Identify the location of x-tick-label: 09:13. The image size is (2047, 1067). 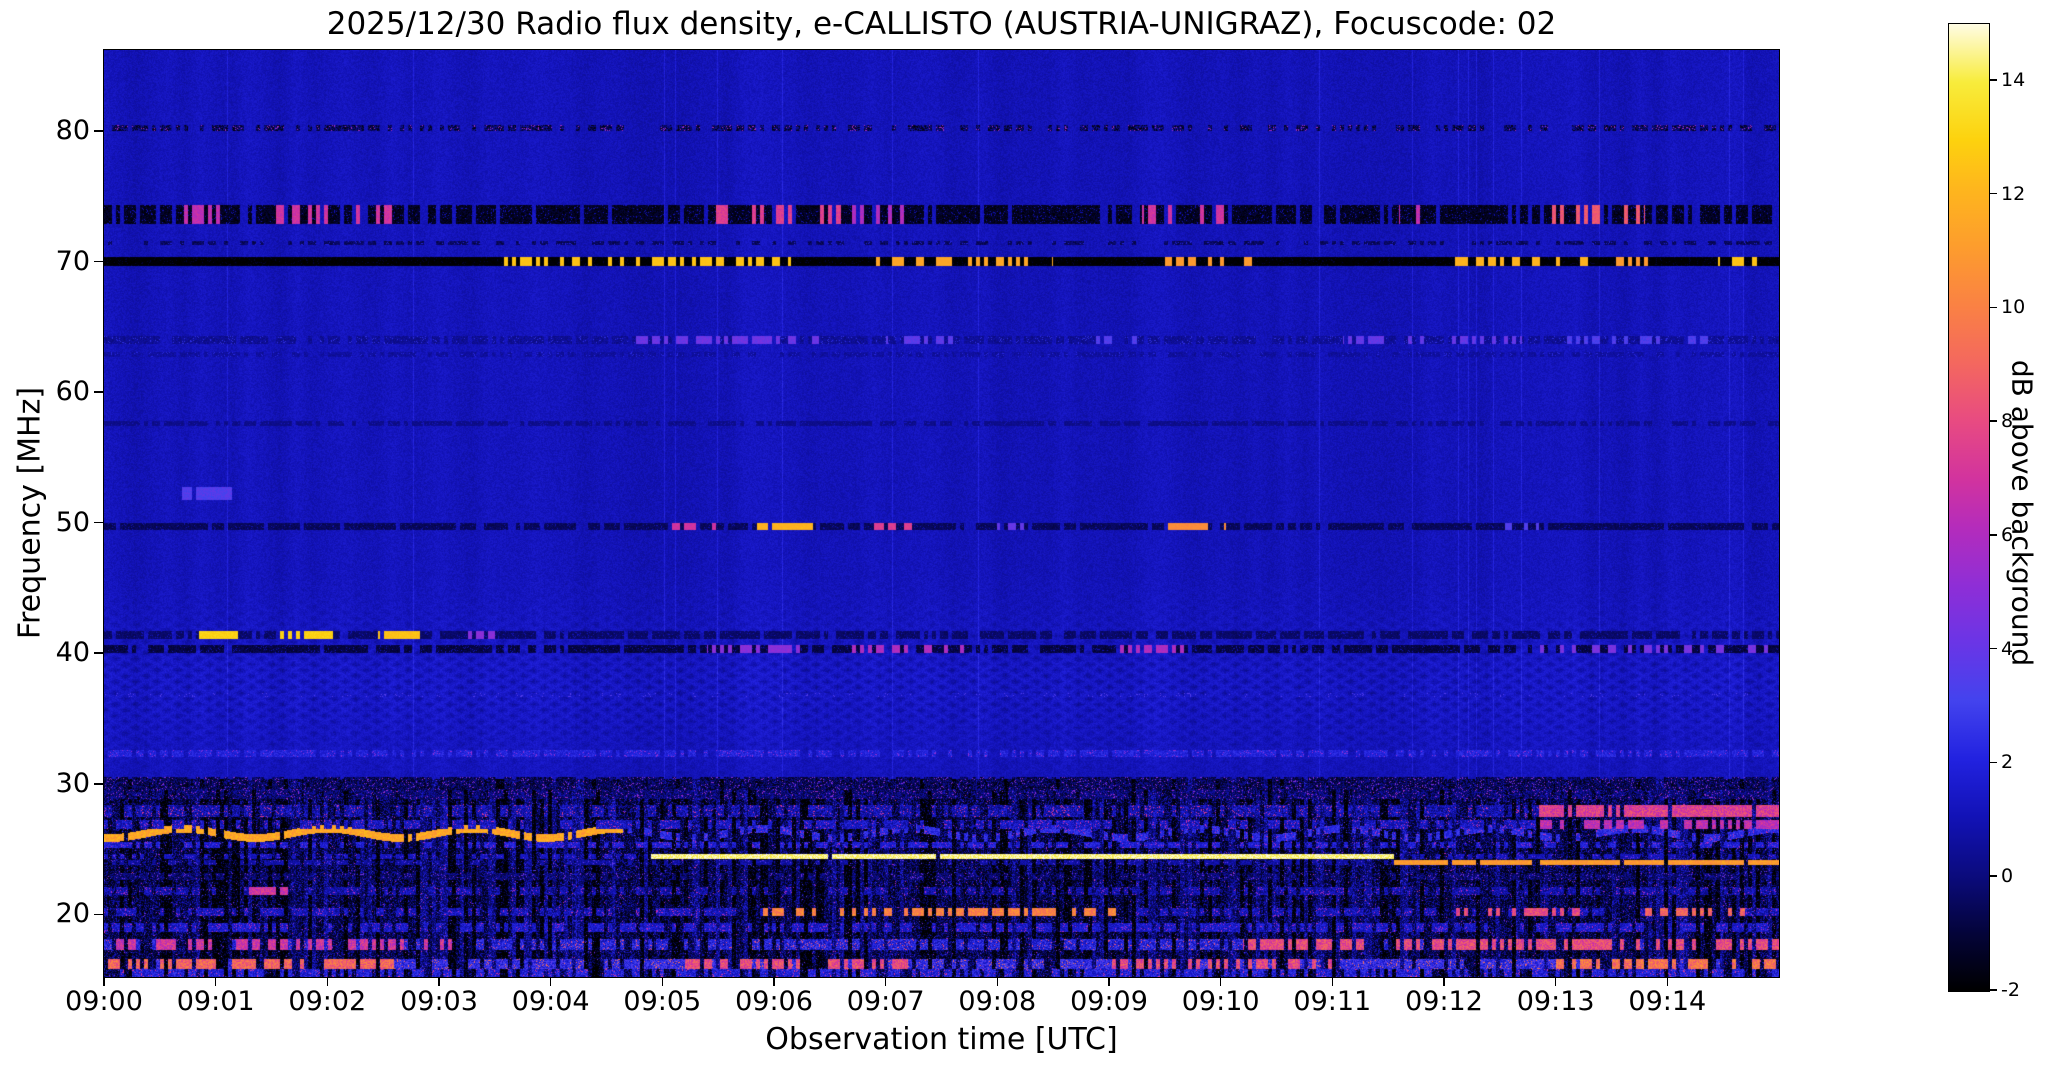
(1555, 1001).